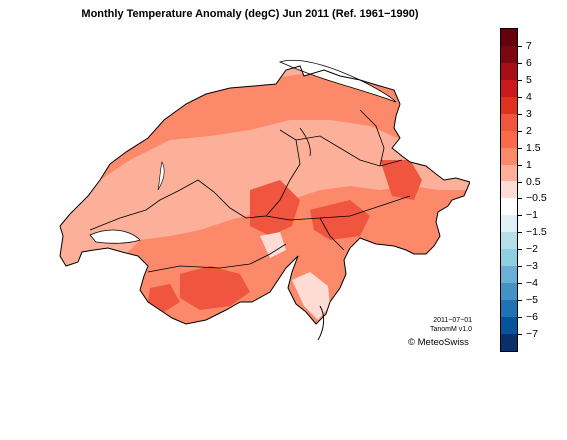  What do you see at coordinates (321, 323) in the screenshot?
I see `lake-maggiore` at bounding box center [321, 323].